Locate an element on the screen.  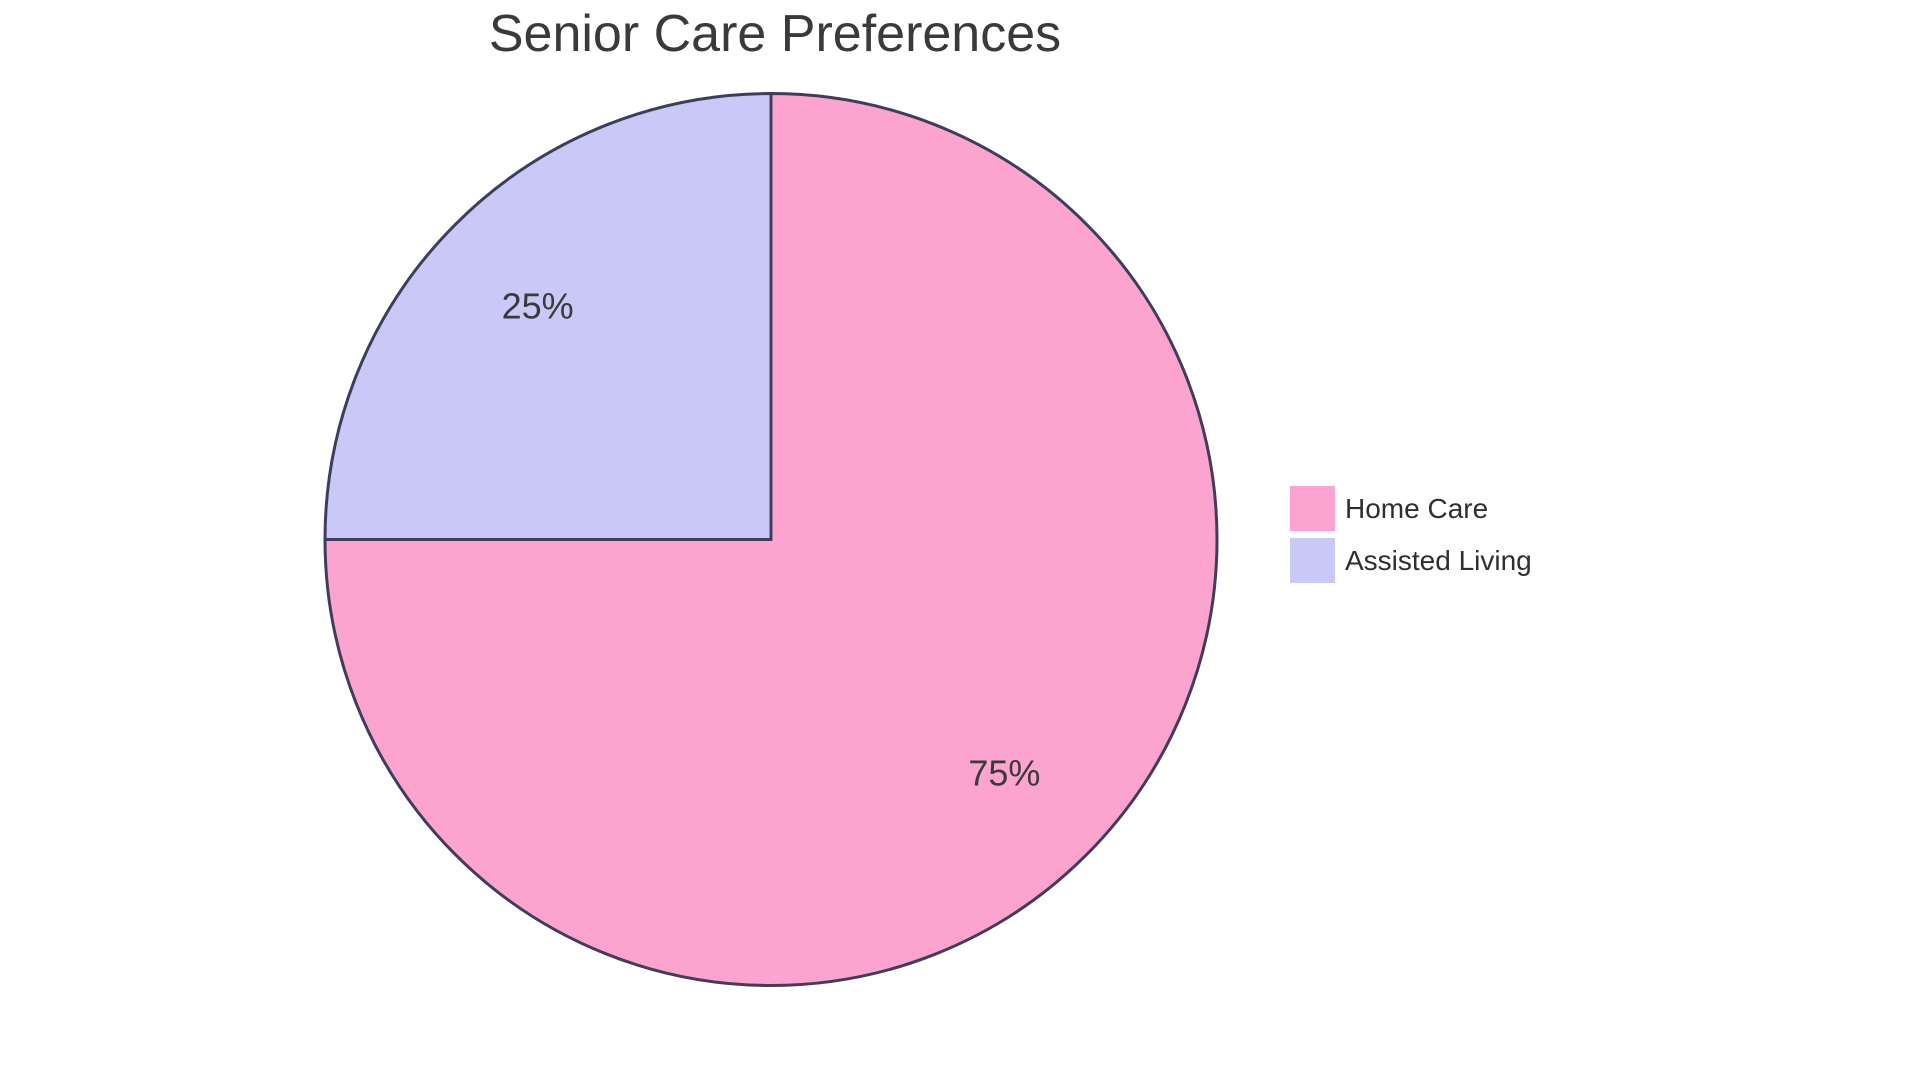
chart-title: Senior Care Preferences is located at coordinates (775, 34).